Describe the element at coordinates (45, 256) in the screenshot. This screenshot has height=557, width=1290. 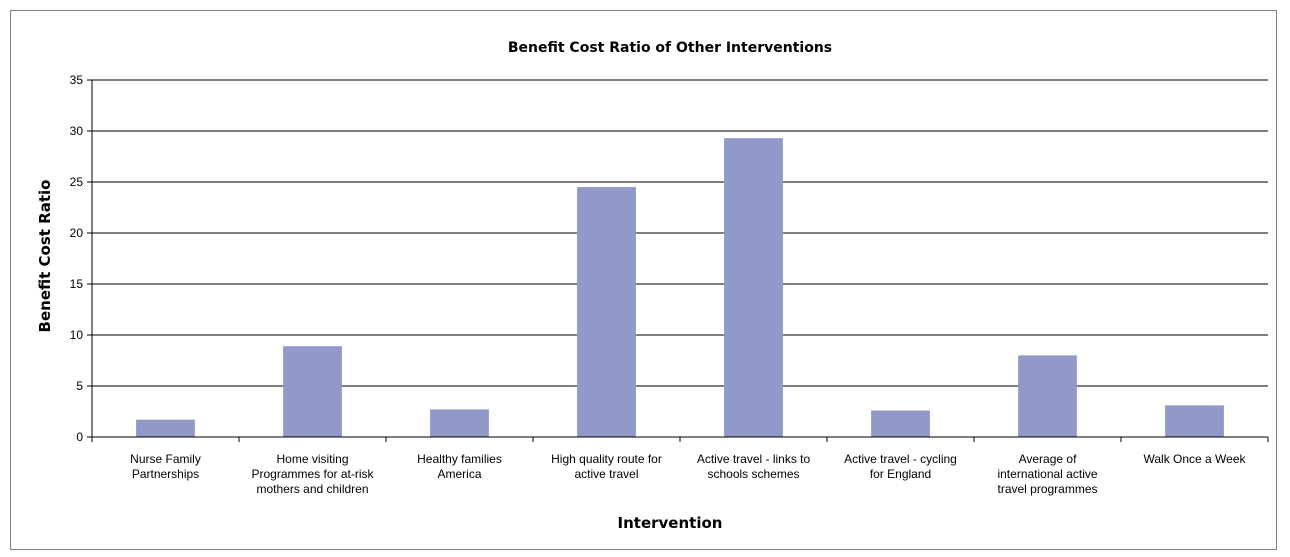
I see `y-axis-title: Benefit Cost Ratio` at that location.